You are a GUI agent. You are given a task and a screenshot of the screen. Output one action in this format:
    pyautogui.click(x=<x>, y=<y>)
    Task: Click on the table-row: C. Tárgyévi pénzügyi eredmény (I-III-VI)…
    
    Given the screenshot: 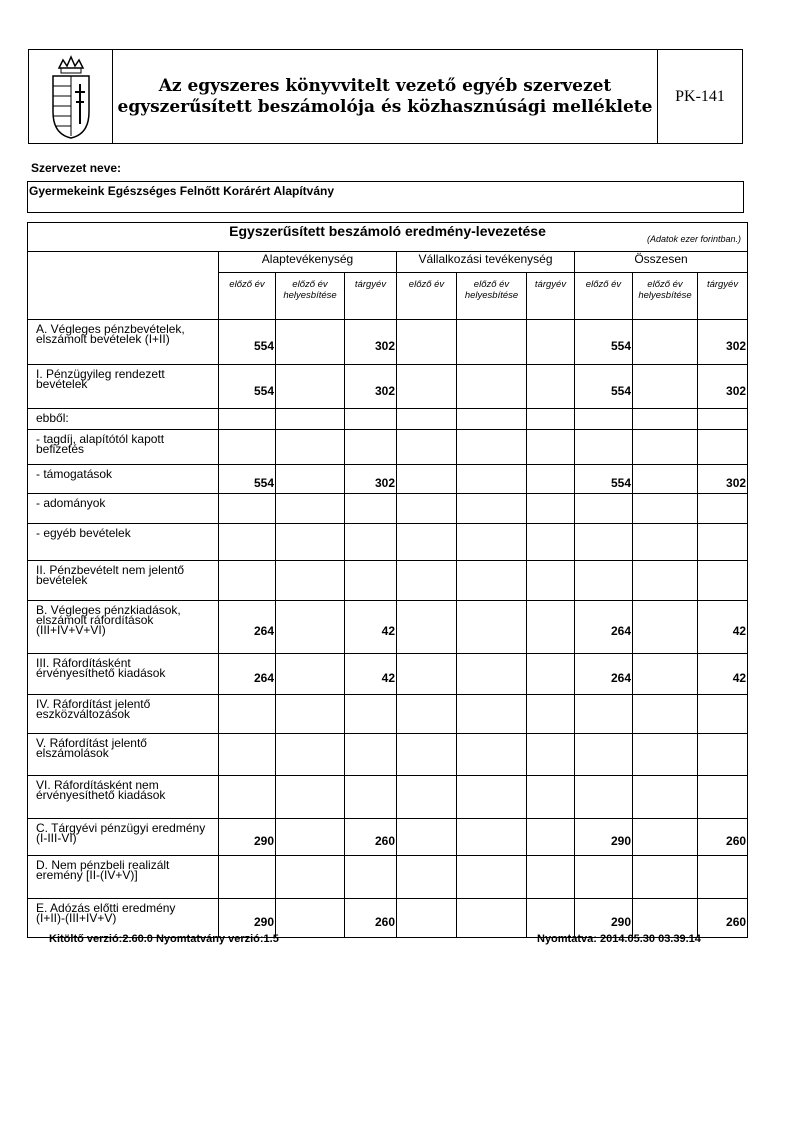 What is the action you would take?
    pyautogui.click(x=388, y=837)
    